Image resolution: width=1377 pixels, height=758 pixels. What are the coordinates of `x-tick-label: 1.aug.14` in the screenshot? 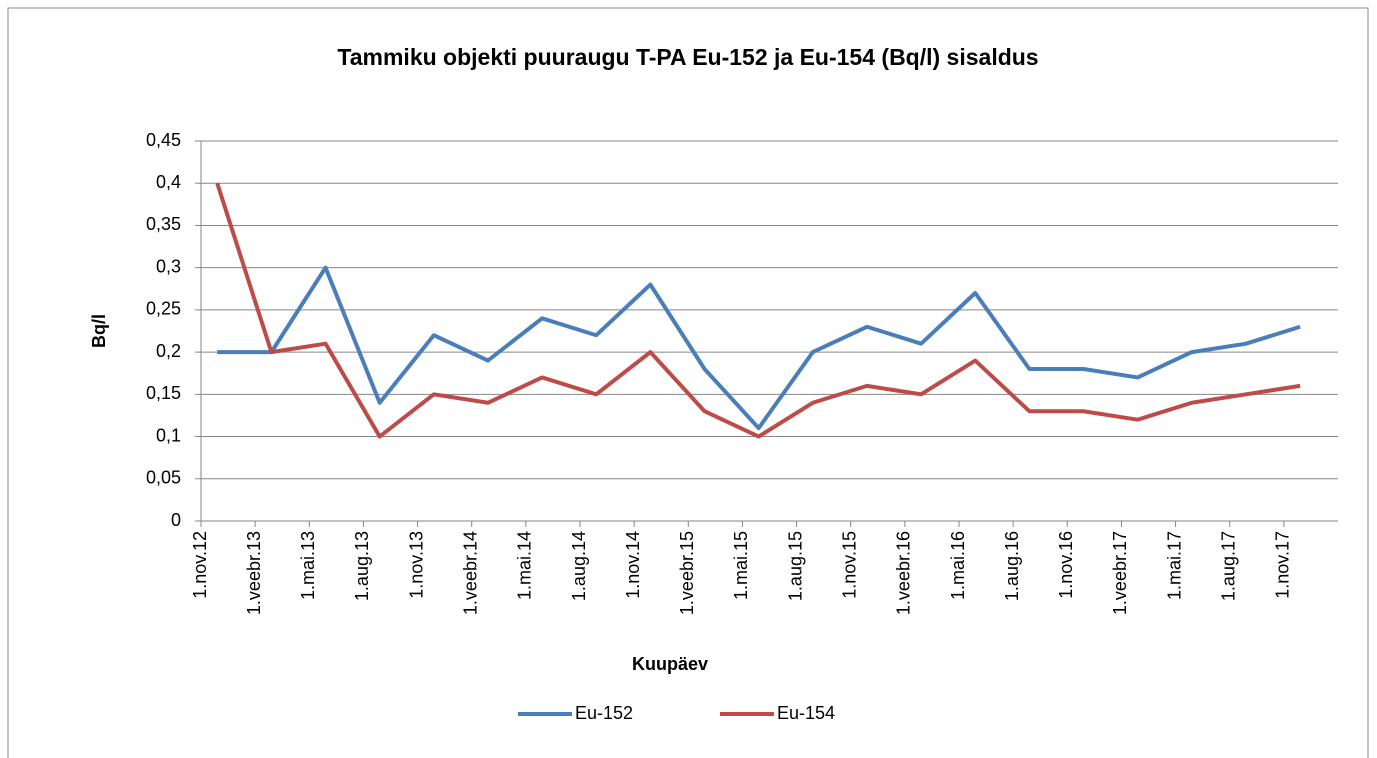 It's located at (579, 566).